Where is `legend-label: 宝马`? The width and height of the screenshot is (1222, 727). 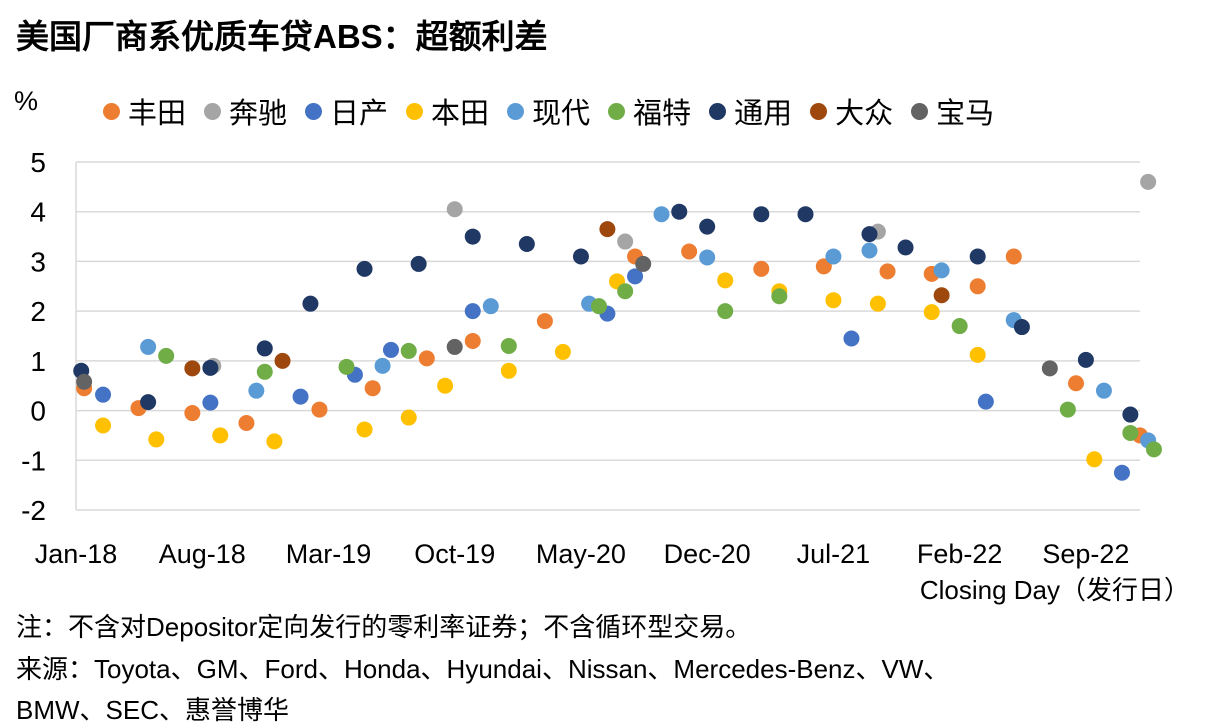
legend-label: 宝马 is located at coordinates (965, 114).